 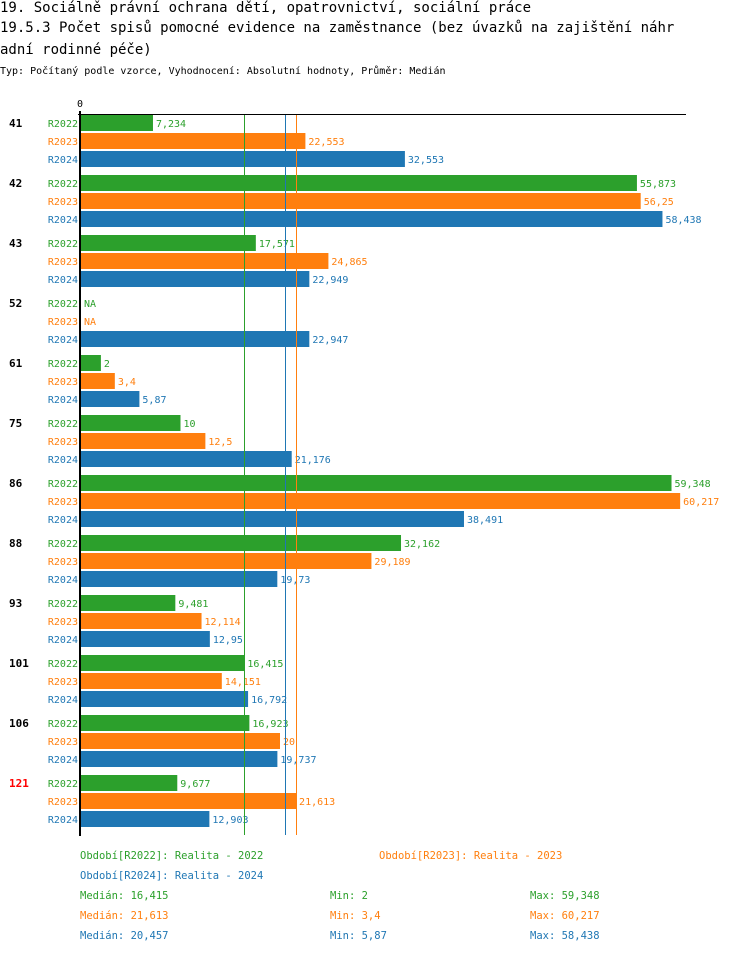 What do you see at coordinates (19, 723) in the screenshot?
I see `category-label: 106` at bounding box center [19, 723].